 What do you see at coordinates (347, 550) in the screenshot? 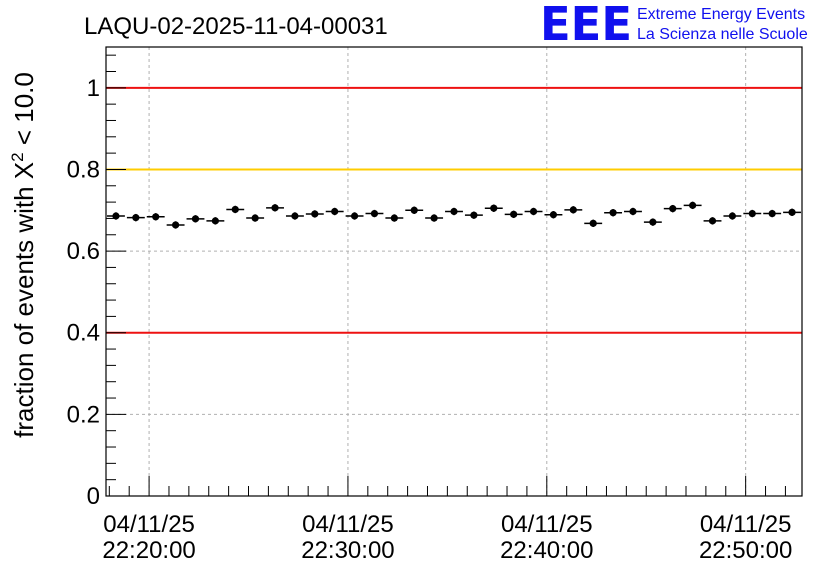
I see `x-tick-time-1: 22:30:00` at bounding box center [347, 550].